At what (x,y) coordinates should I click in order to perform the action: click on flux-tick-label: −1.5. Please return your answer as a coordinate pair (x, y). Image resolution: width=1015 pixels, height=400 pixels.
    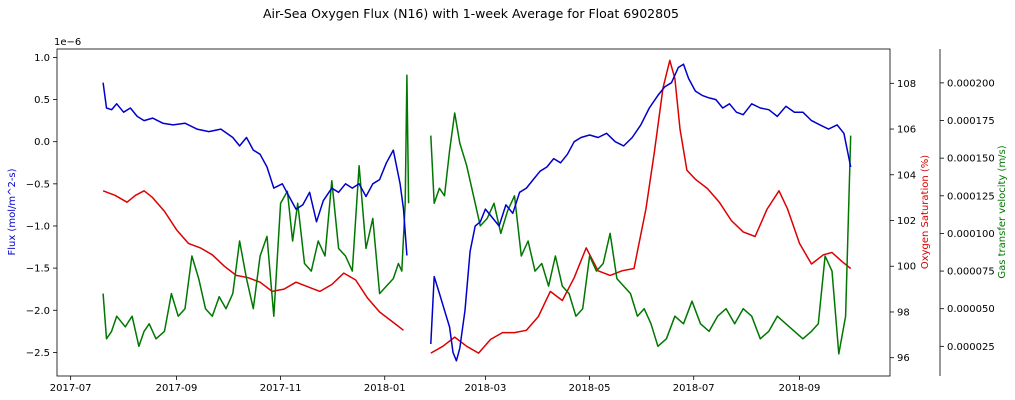
    Looking at the image, I should click on (38, 269).